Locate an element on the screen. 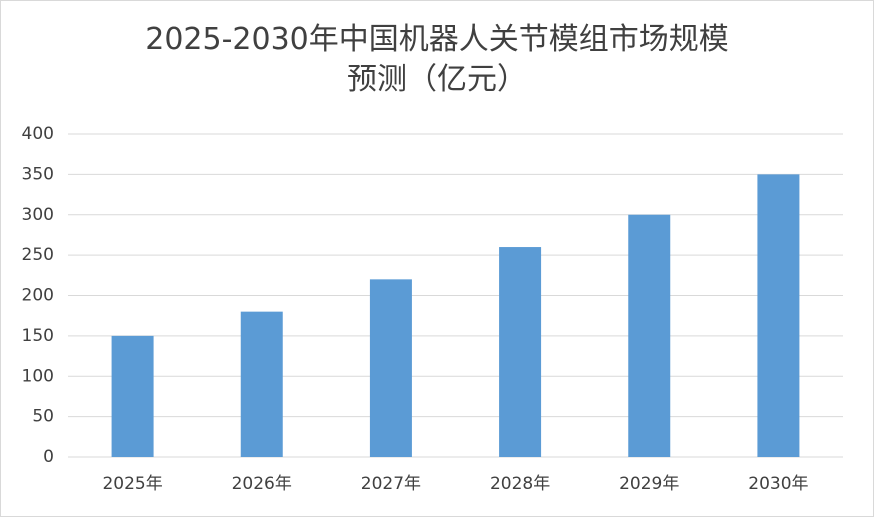  y-tick-label: 100 is located at coordinates (38, 376).